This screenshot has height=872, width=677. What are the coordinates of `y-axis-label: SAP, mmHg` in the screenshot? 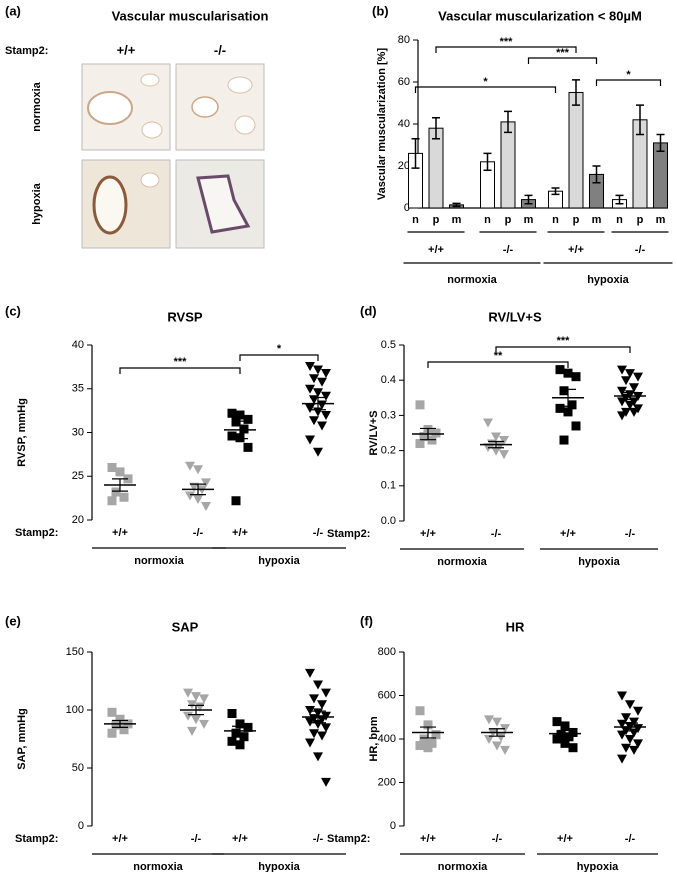 It's located at (22, 739).